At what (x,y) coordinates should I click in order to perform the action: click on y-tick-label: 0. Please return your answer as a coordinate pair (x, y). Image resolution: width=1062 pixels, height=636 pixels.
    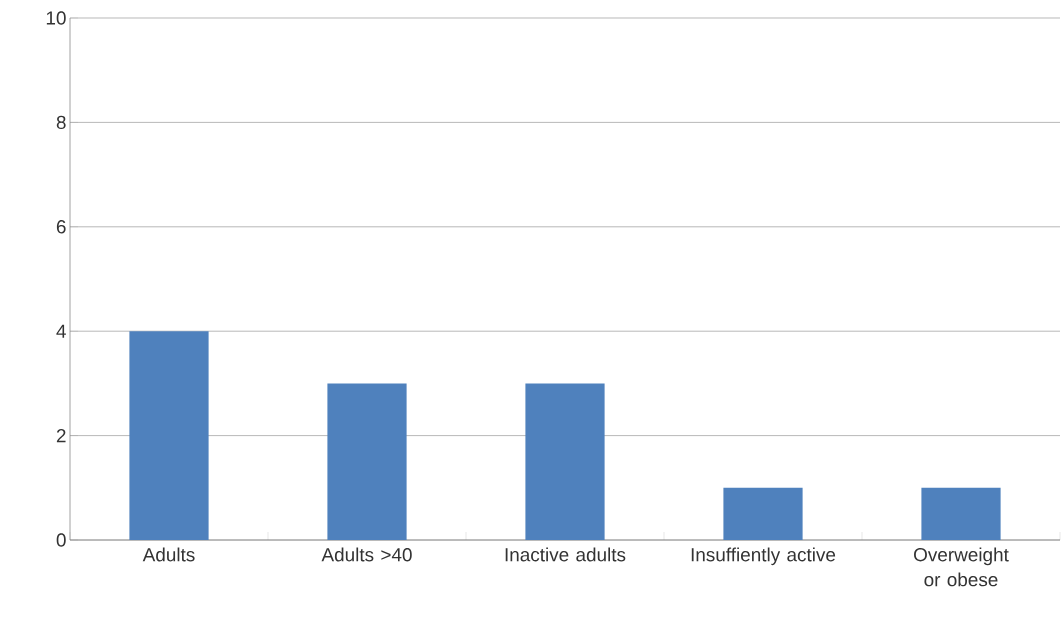
    Looking at the image, I should click on (61, 540).